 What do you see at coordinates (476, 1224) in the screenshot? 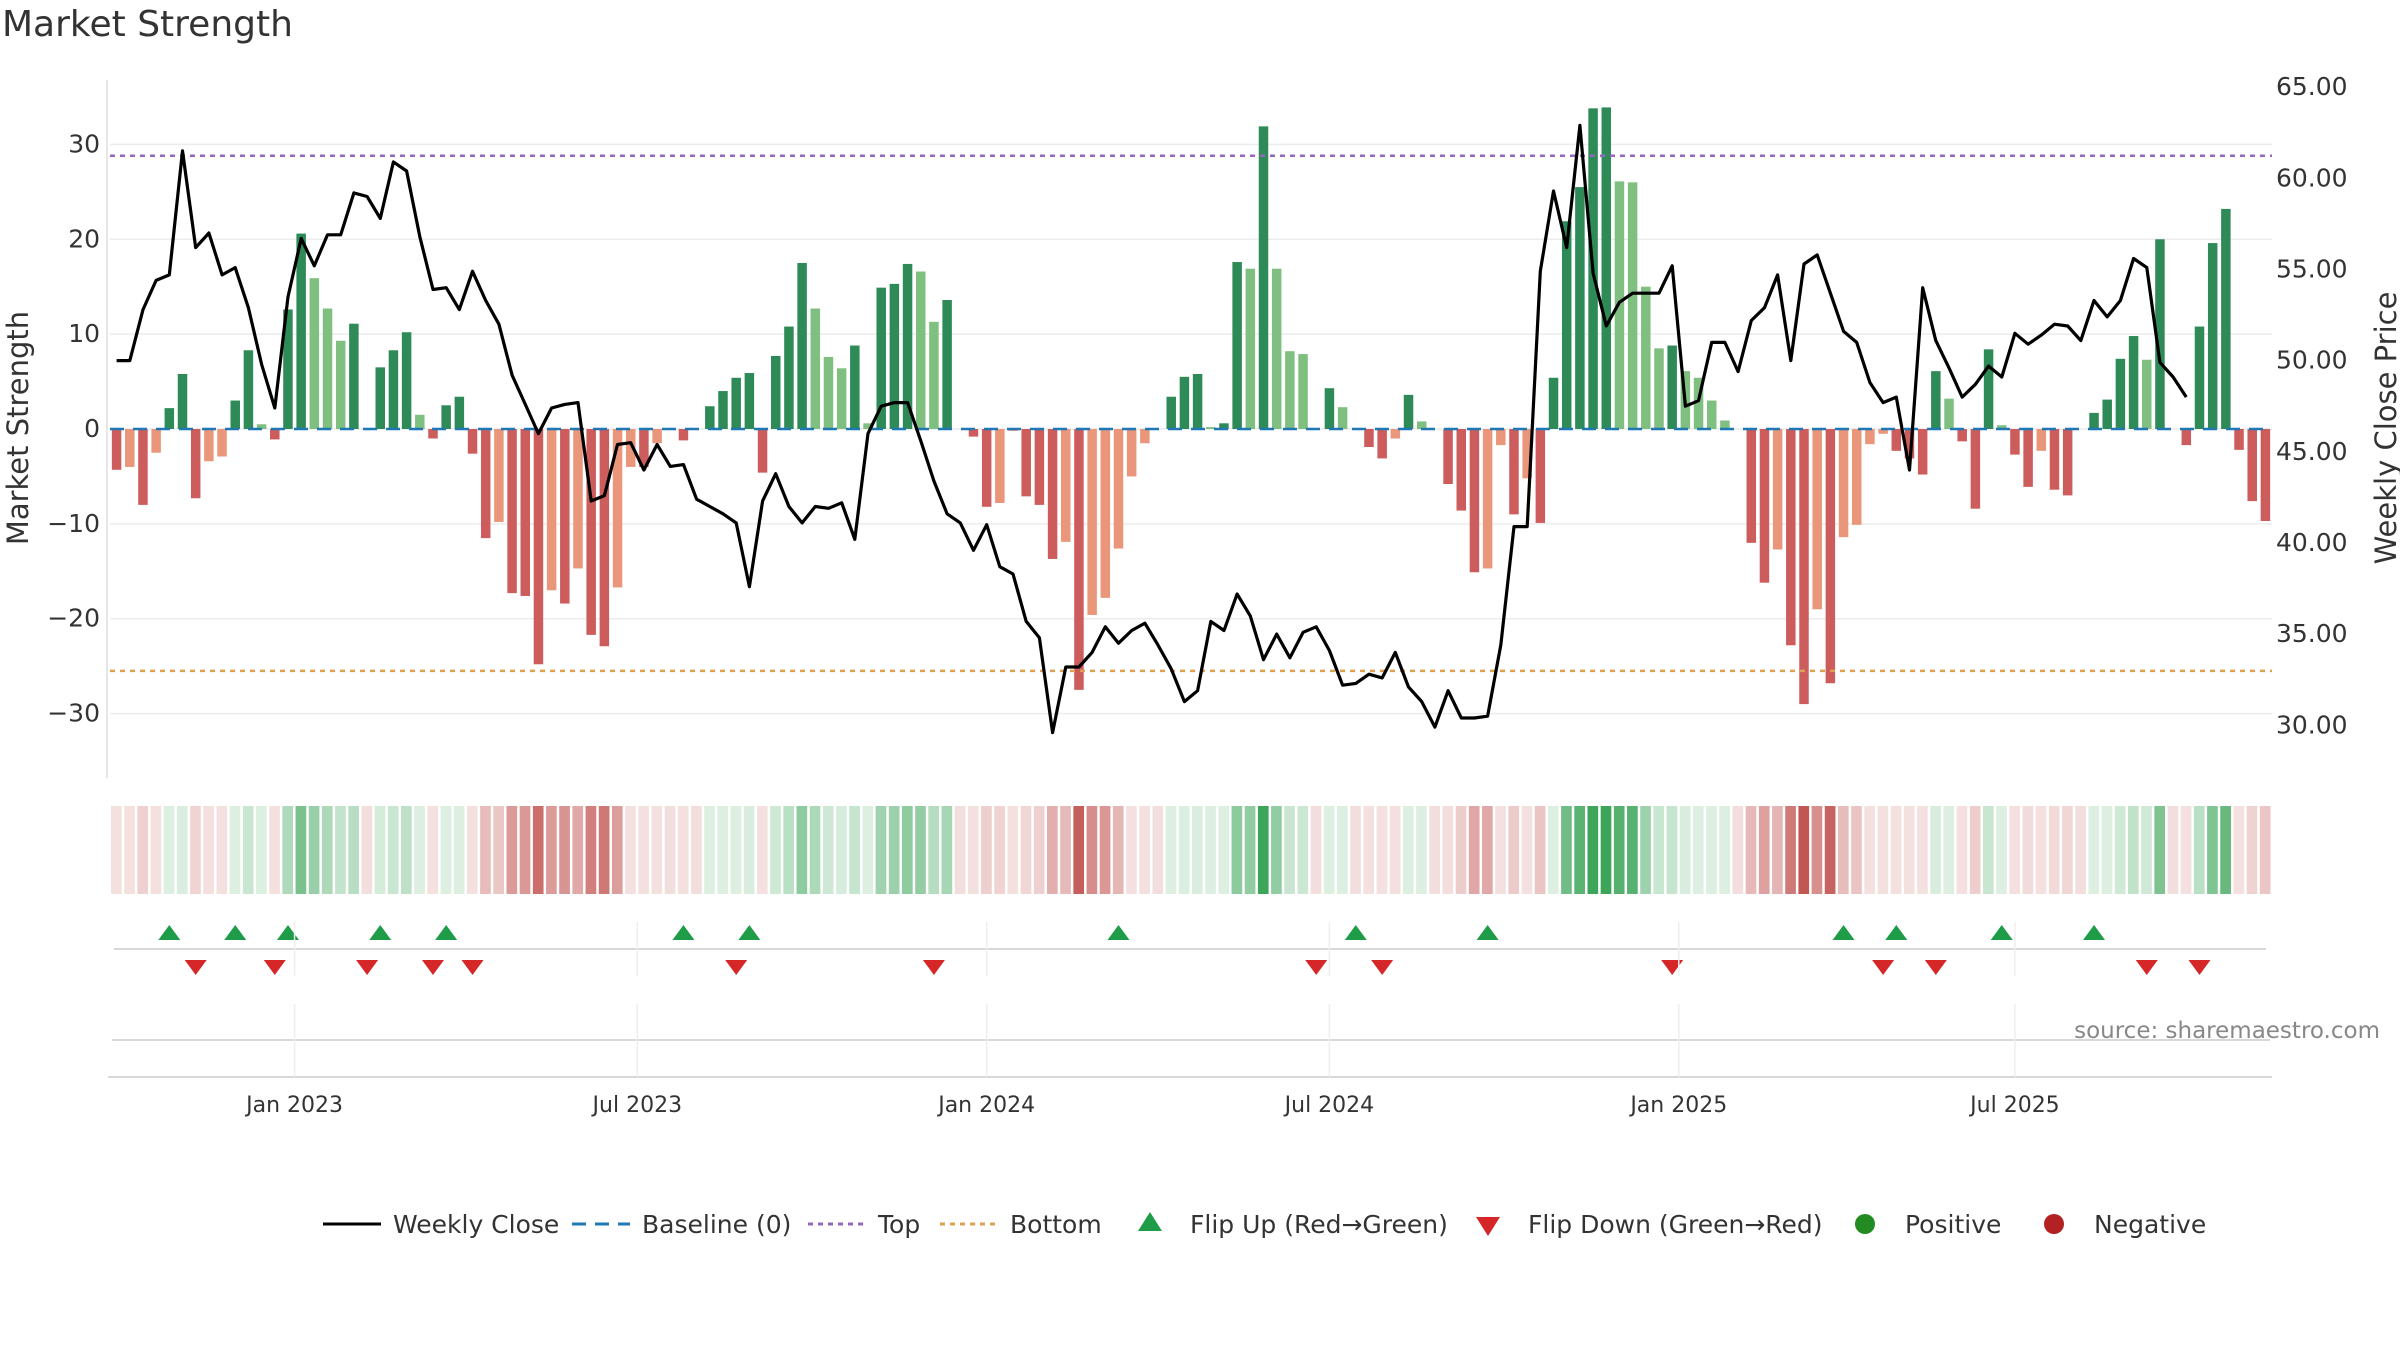
I see `legend-weekly-close-label: Weekly Close` at bounding box center [476, 1224].